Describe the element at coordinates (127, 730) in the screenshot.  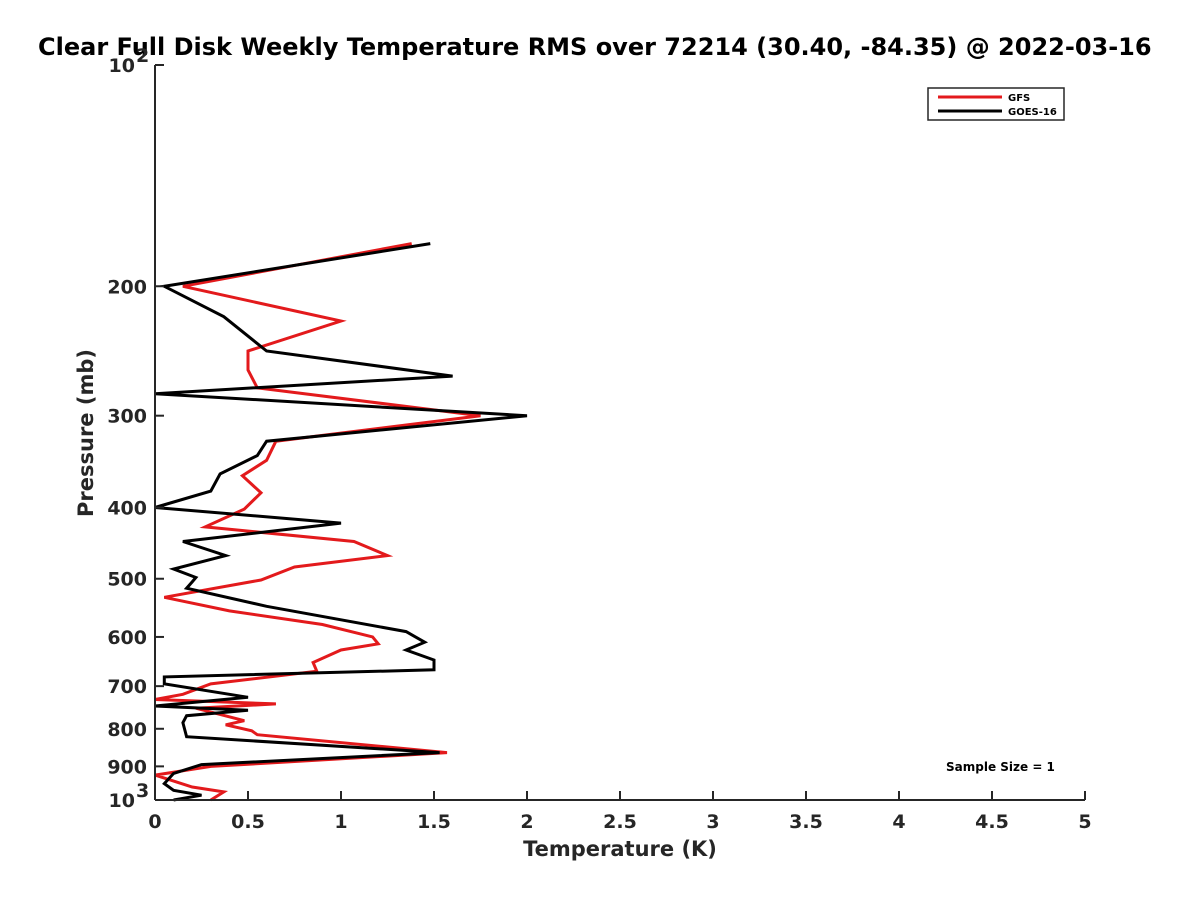
I see `y-tick-label: 800` at that location.